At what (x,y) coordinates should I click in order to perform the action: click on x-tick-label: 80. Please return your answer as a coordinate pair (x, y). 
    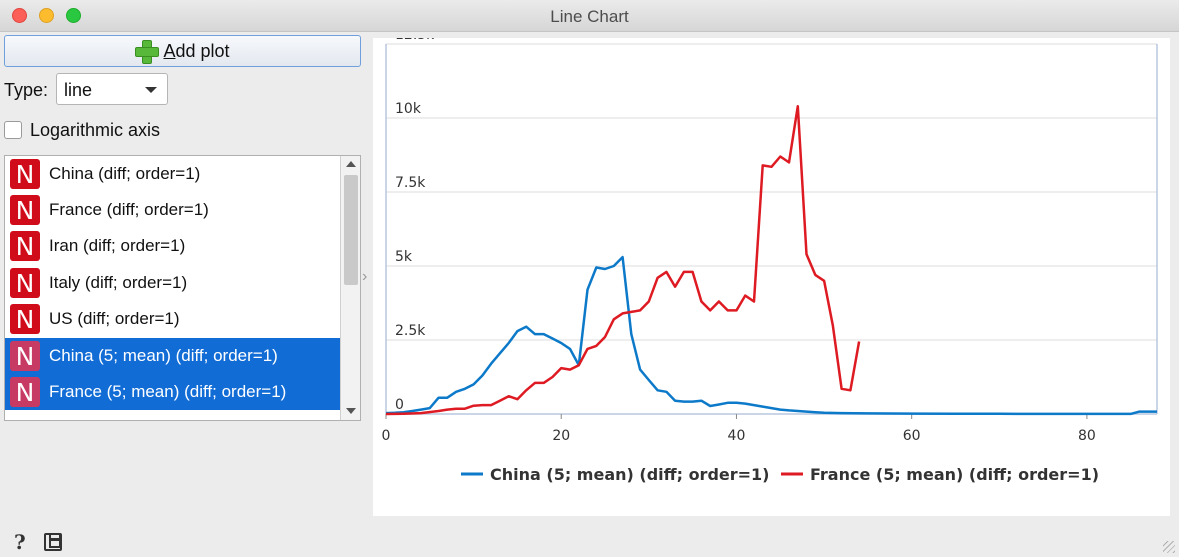
    Looking at the image, I should click on (1087, 436).